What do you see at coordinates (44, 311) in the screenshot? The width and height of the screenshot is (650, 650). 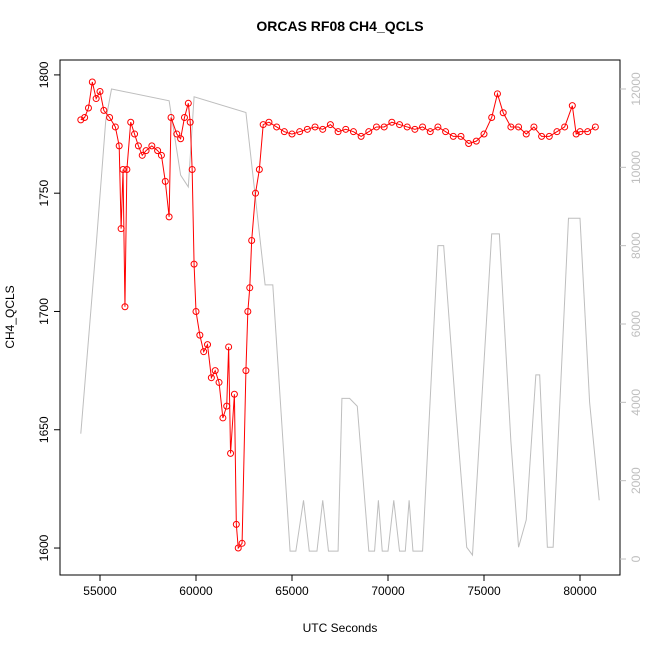 I see `y-tick-label: 1700` at bounding box center [44, 311].